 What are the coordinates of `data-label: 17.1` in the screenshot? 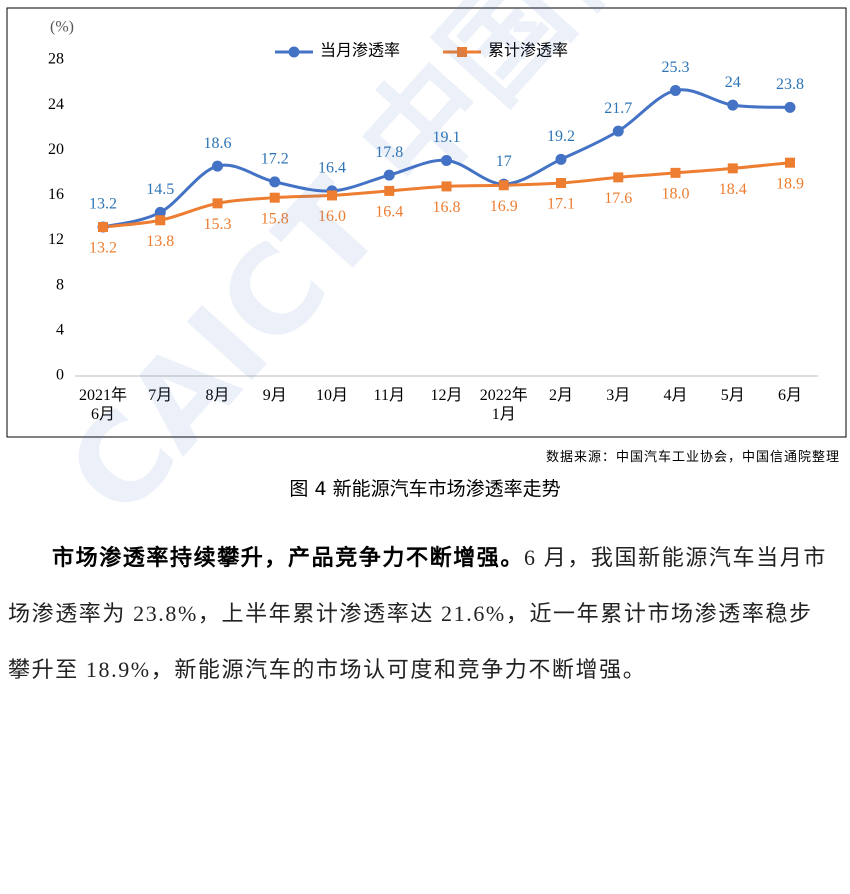 It's located at (561, 204).